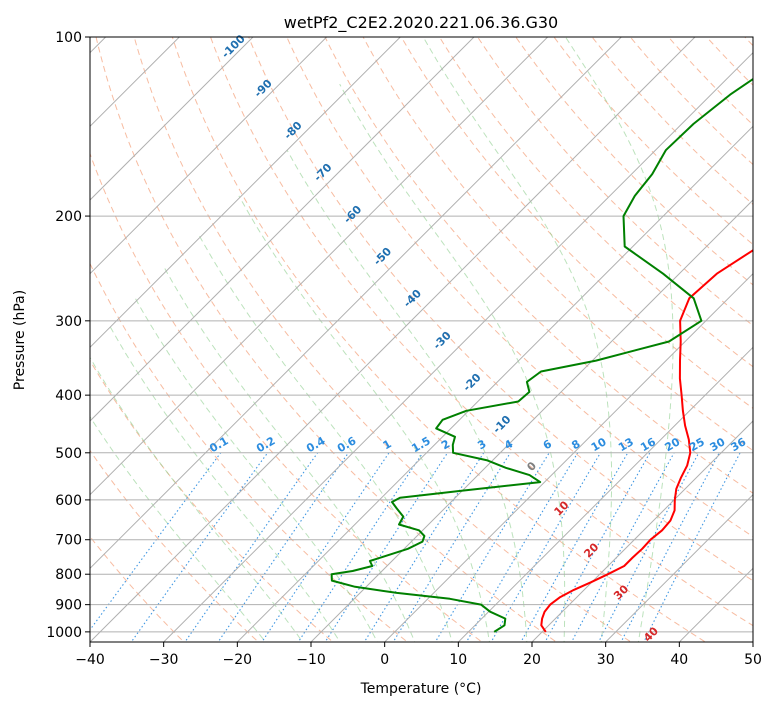 The width and height of the screenshot is (775, 708). I want to click on y-tick-label: 100, so click(68, 38).